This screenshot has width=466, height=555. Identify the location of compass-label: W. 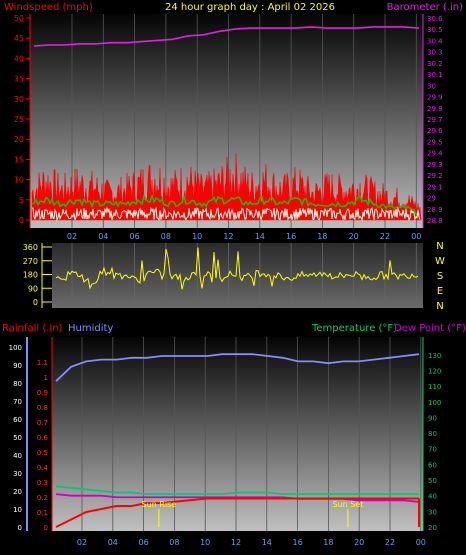
(440, 261).